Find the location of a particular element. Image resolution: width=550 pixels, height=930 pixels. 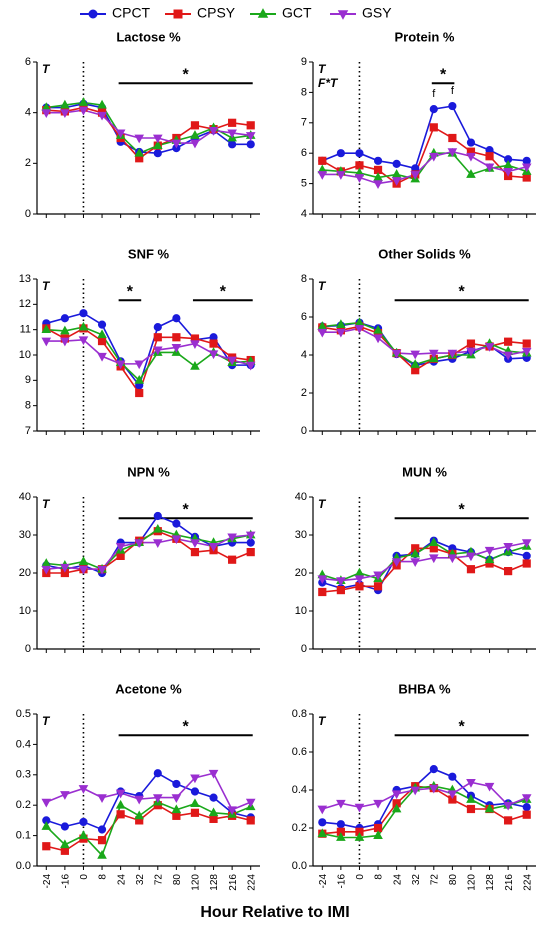

y-tick-label: 30 is located at coordinates (301, 535).